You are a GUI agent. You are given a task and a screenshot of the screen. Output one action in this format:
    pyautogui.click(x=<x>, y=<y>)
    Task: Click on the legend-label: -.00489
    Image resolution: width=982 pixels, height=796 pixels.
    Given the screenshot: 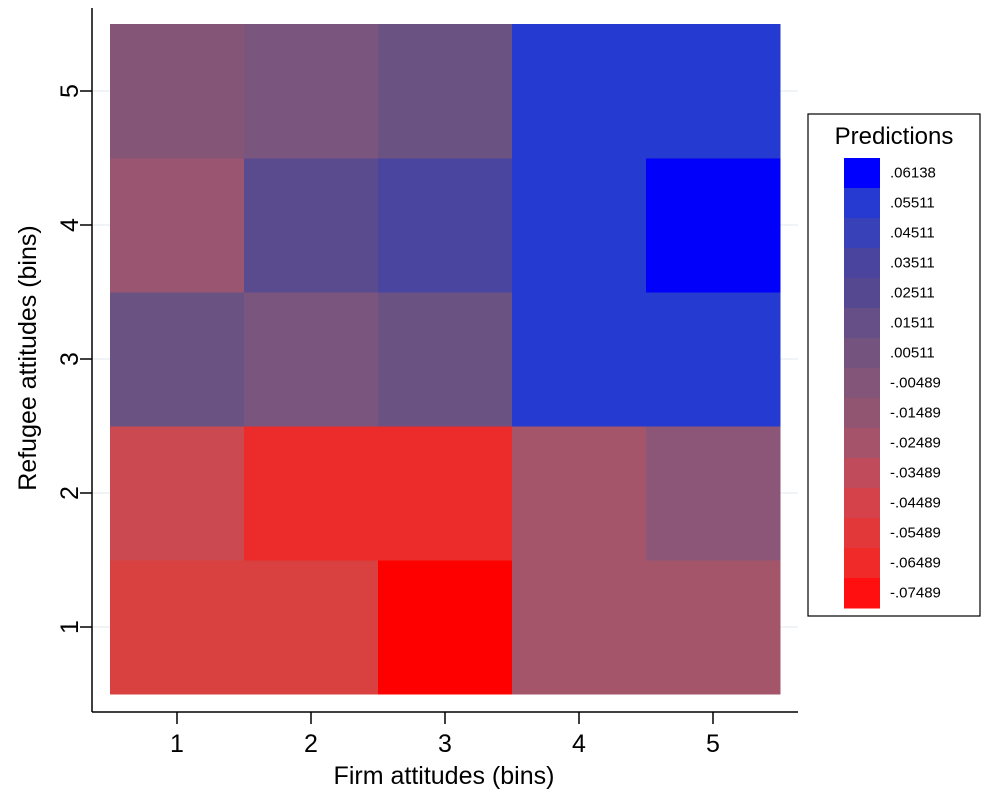 What is the action you would take?
    pyautogui.click(x=915, y=383)
    